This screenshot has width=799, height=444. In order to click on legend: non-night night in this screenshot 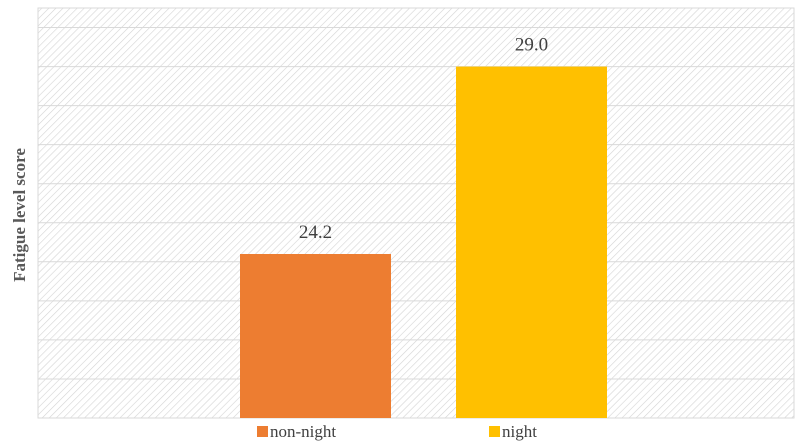, I will do `click(397, 431)`.